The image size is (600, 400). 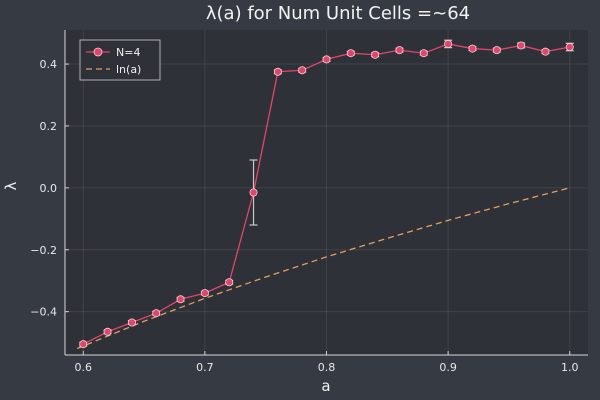 What do you see at coordinates (570, 367) in the screenshot?
I see `x-tick-label: 1.0` at bounding box center [570, 367].